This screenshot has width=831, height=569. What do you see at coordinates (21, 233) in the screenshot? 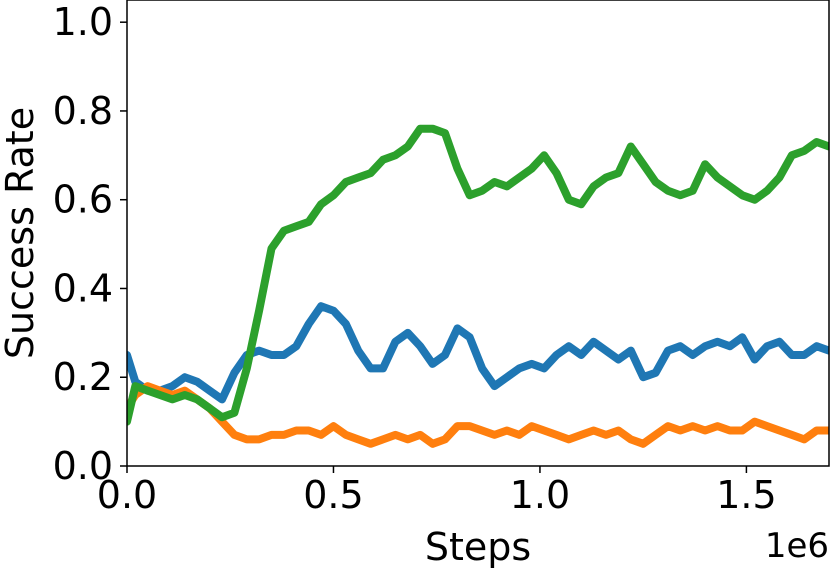
I see `y-axis-label: Success Rate` at bounding box center [21, 233].